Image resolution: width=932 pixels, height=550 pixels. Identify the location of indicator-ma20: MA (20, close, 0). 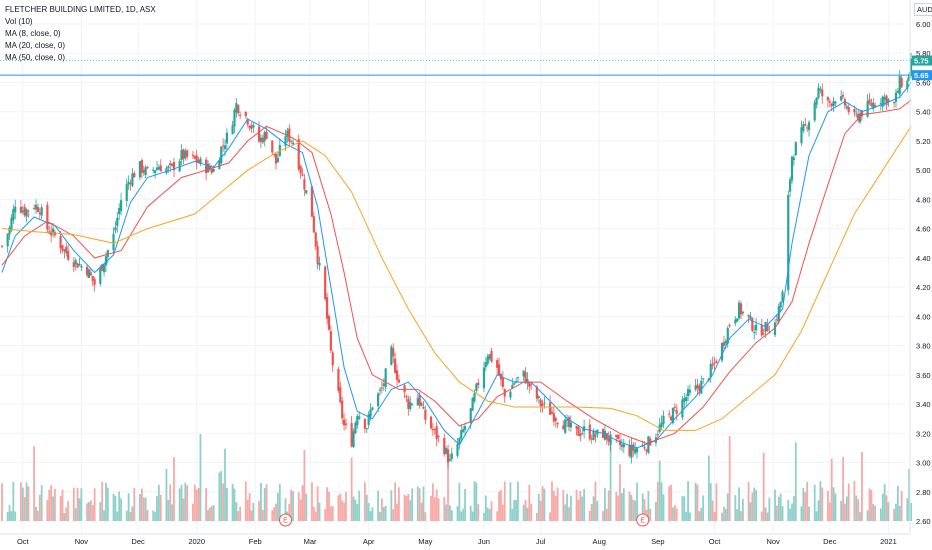
(35, 45).